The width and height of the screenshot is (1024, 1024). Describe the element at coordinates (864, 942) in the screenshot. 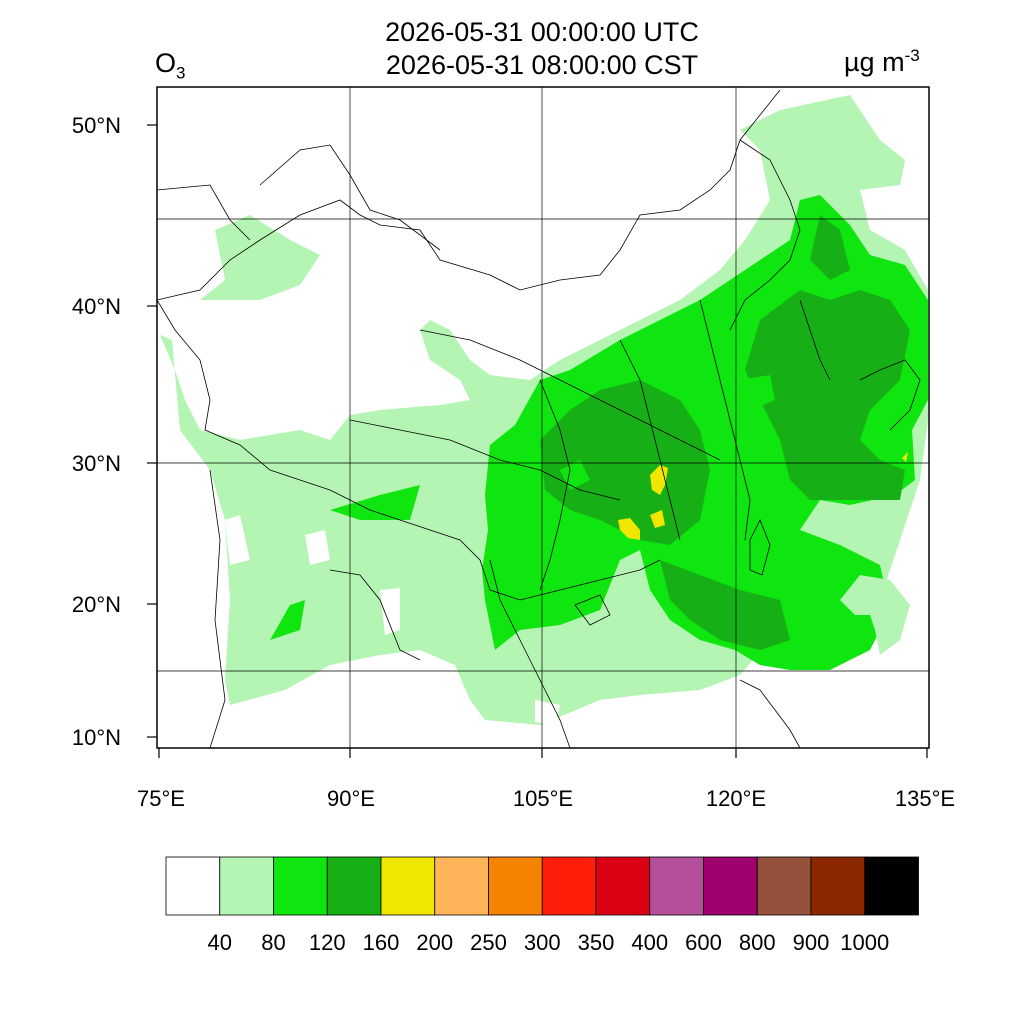

I see `colorbar-label: 1000` at that location.